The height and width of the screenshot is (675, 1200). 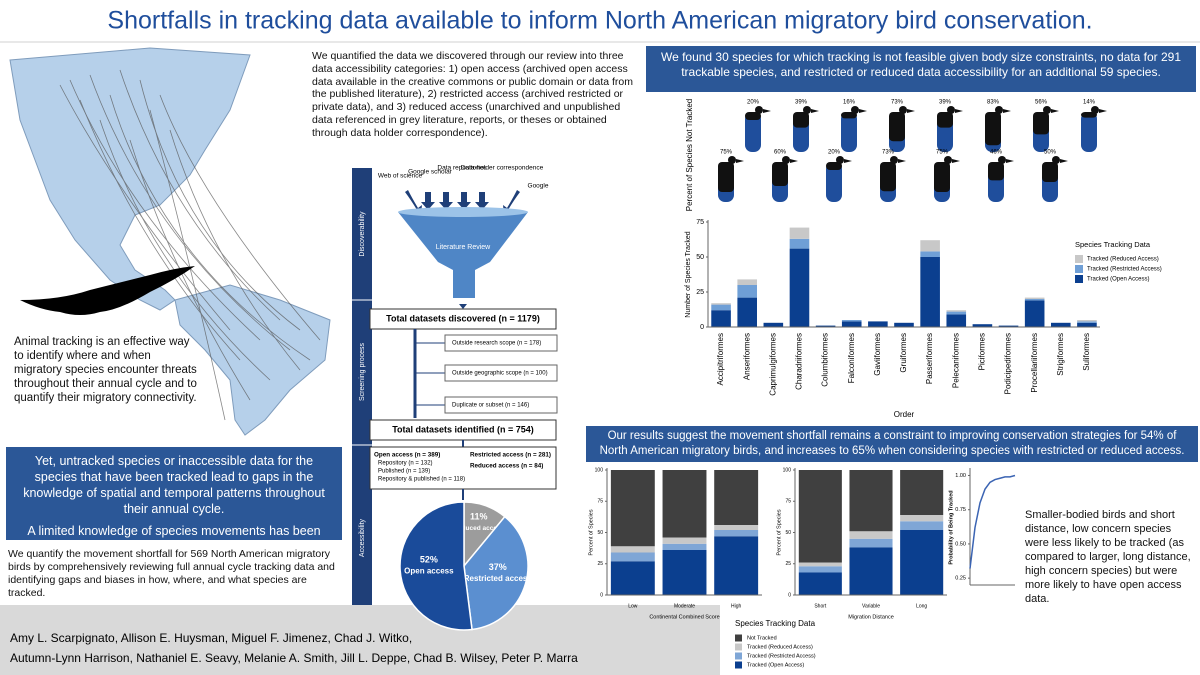 I want to click on bird-percent: 39%, so click(x=801, y=103).